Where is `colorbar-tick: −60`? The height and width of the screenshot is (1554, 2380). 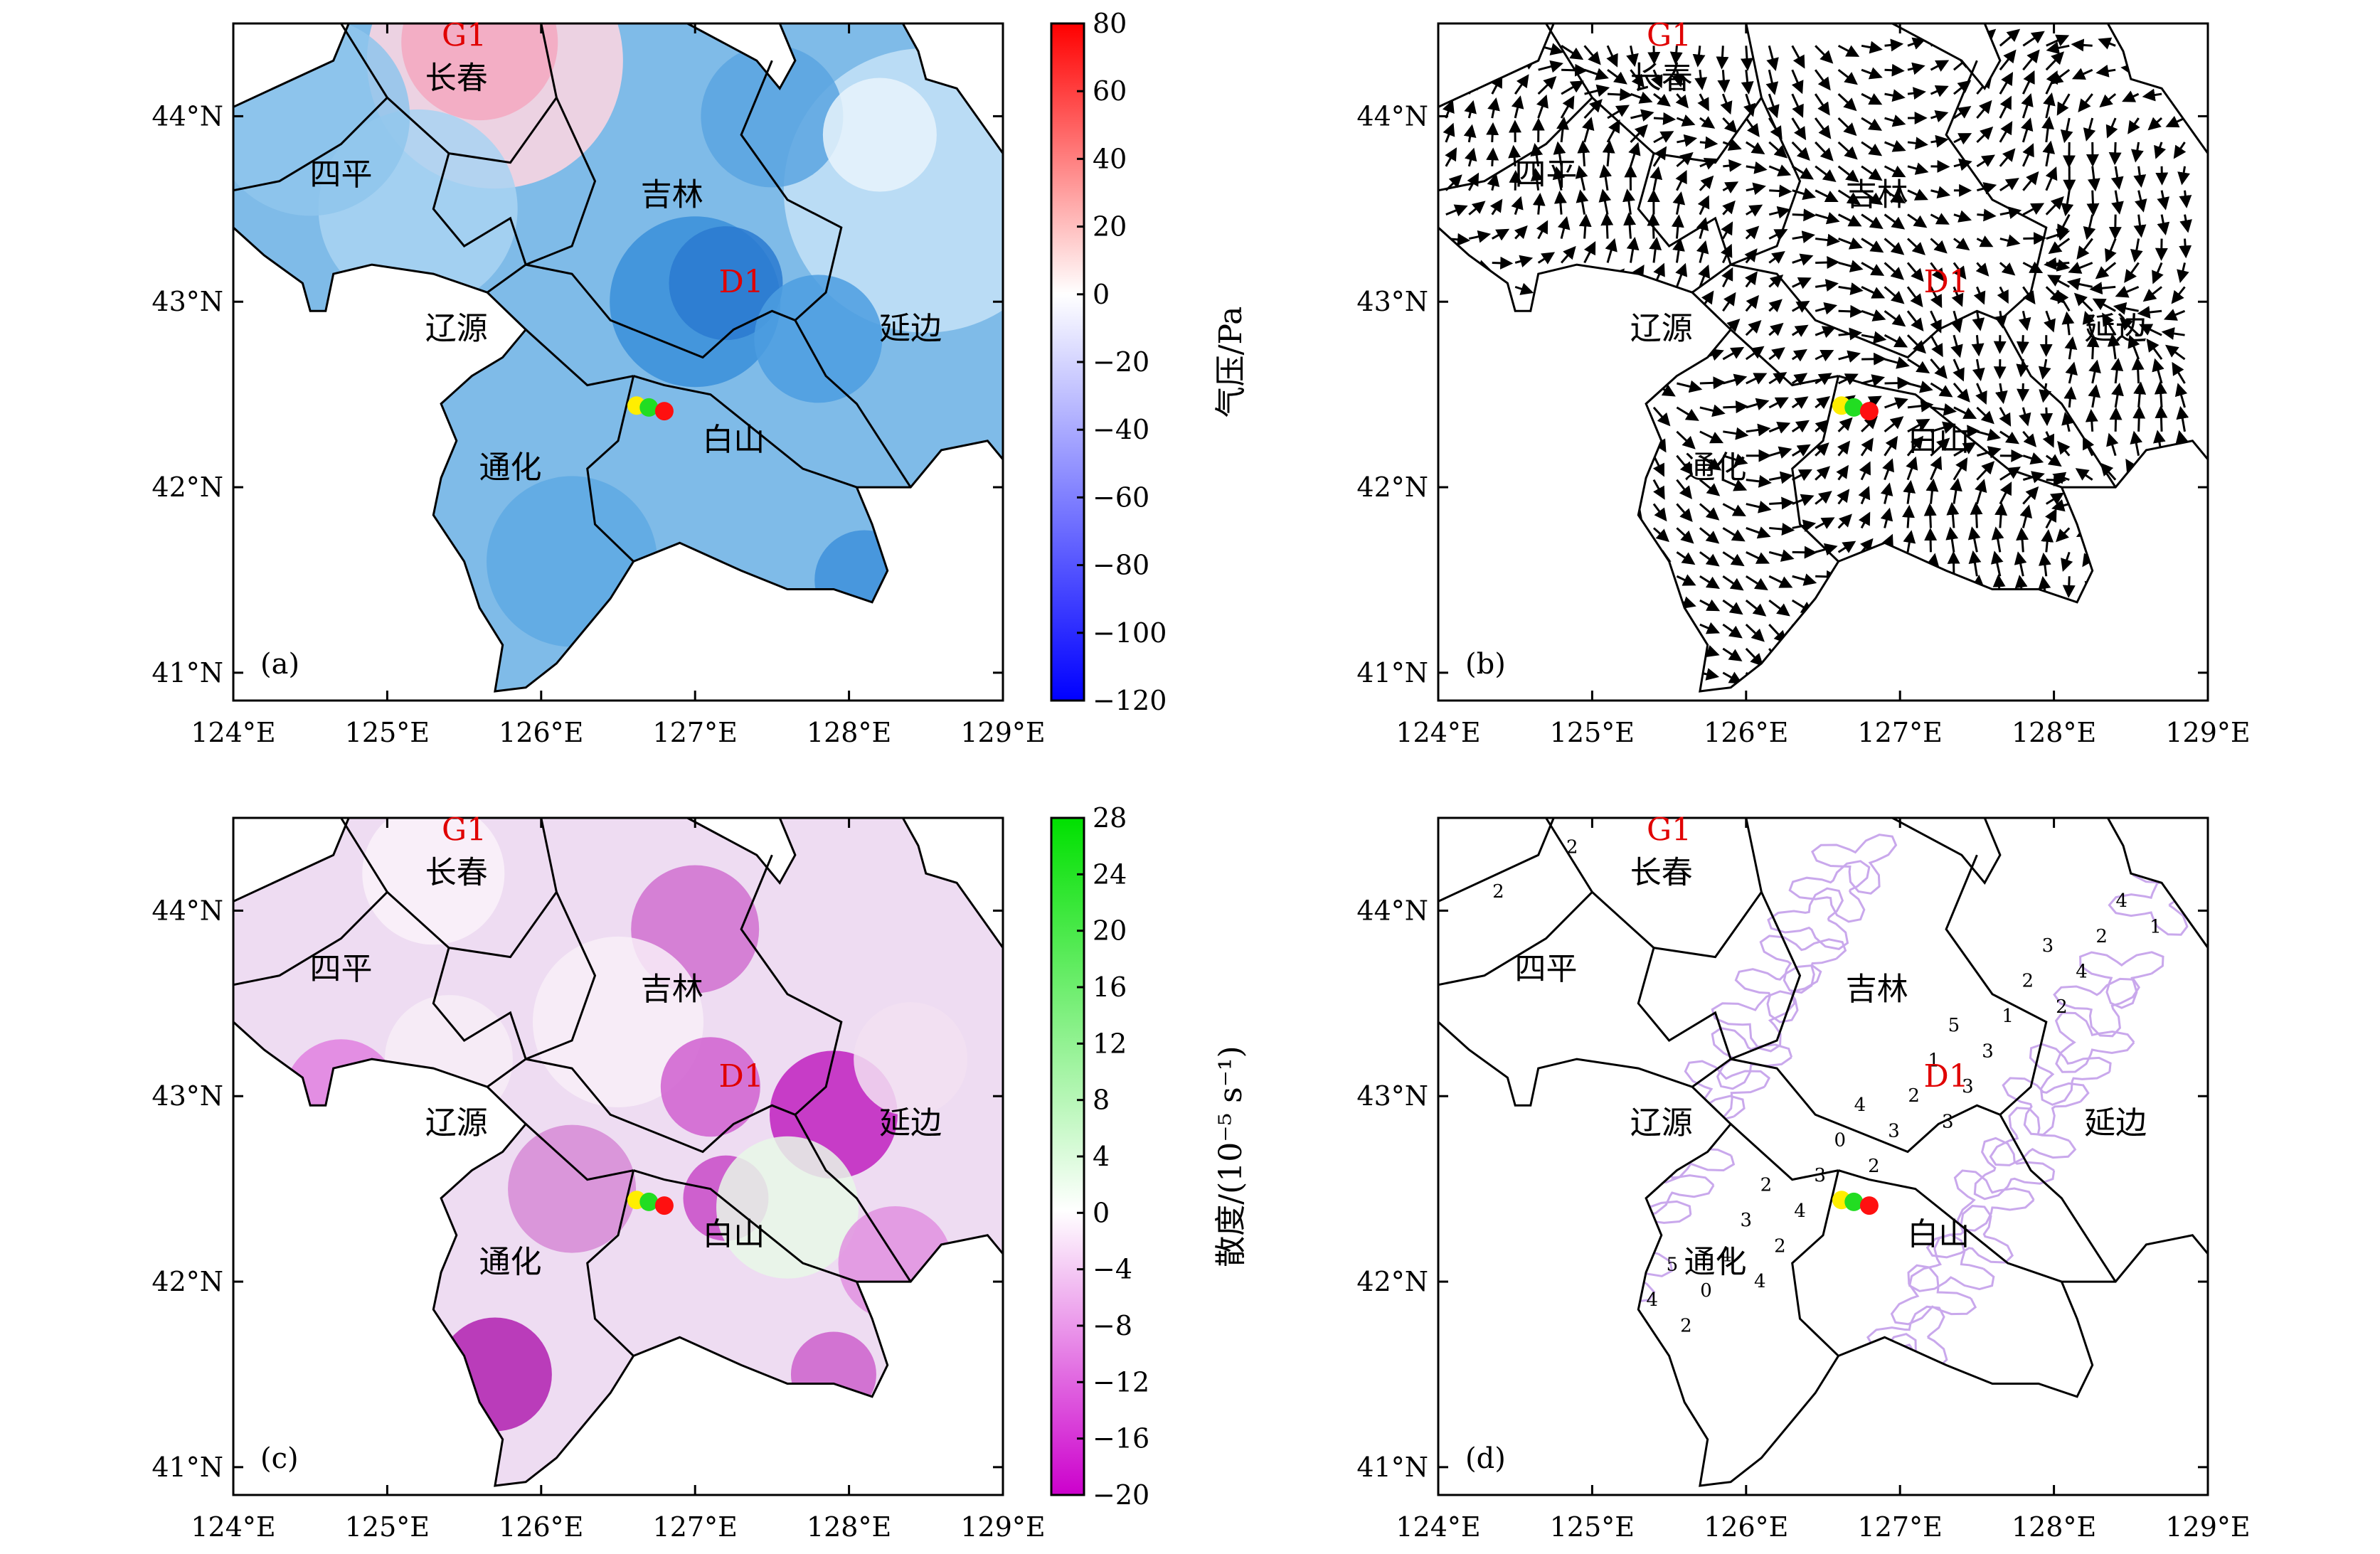
colorbar-tick: −60 is located at coordinates (1121, 497).